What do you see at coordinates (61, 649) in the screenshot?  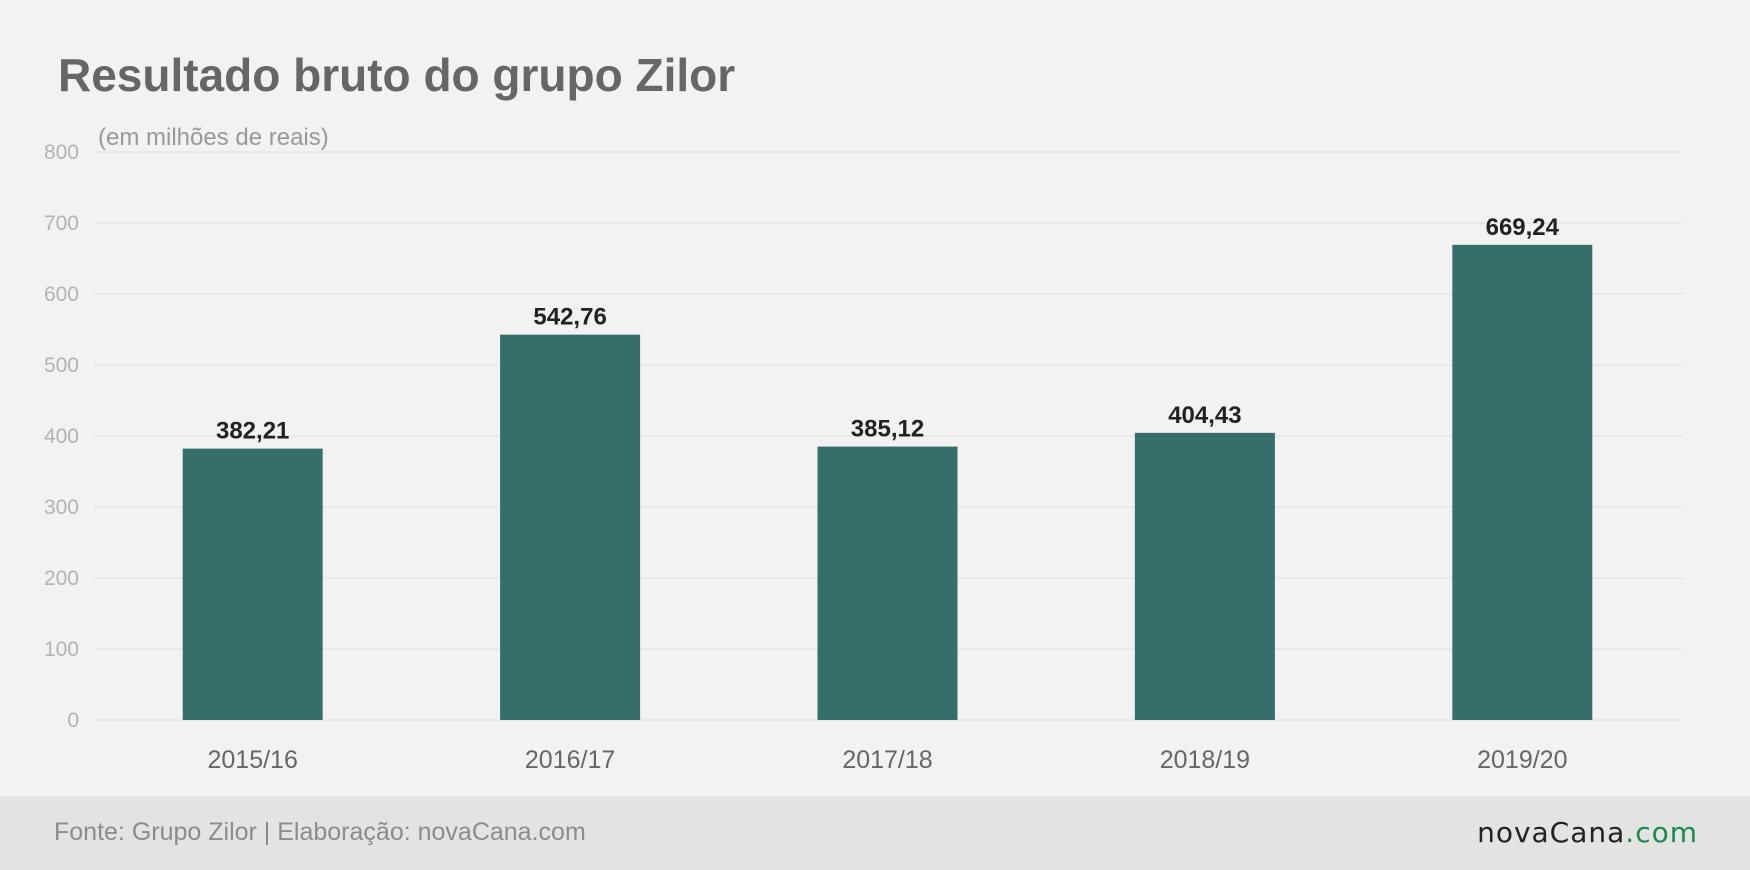 I see `y-tick-label: 100` at bounding box center [61, 649].